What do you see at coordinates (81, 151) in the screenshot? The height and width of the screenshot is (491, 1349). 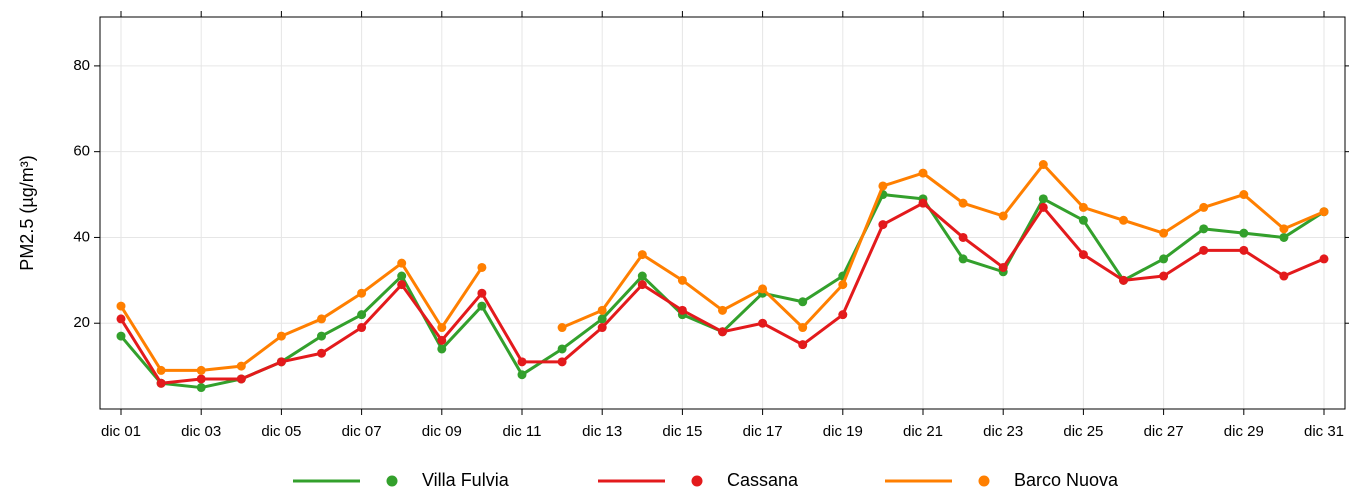 I see `y-tick-label: 60` at bounding box center [81, 151].